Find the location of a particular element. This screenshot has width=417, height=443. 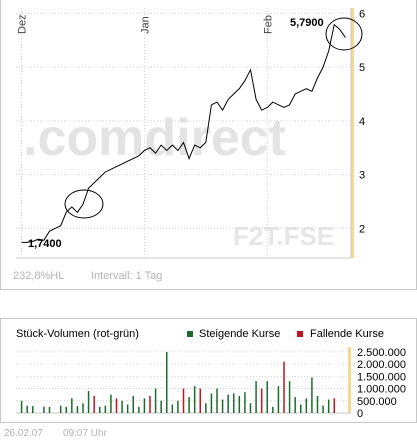

month-label: Jan is located at coordinates (145, 25).